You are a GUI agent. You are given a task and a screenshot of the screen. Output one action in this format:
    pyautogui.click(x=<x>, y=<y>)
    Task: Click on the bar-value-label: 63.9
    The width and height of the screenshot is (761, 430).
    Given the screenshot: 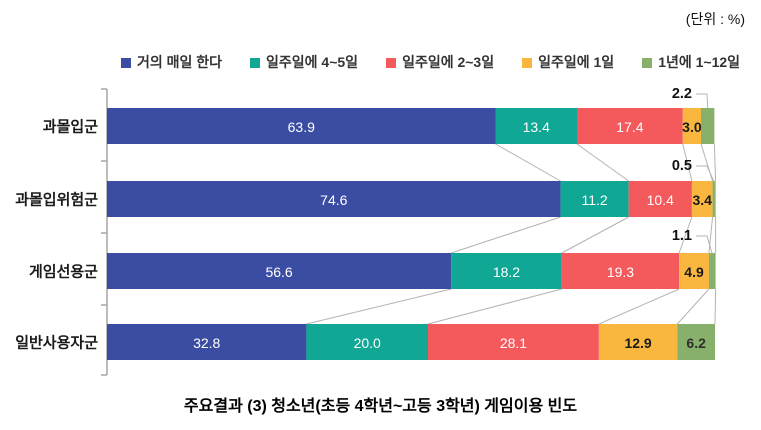 What is the action you would take?
    pyautogui.click(x=301, y=127)
    